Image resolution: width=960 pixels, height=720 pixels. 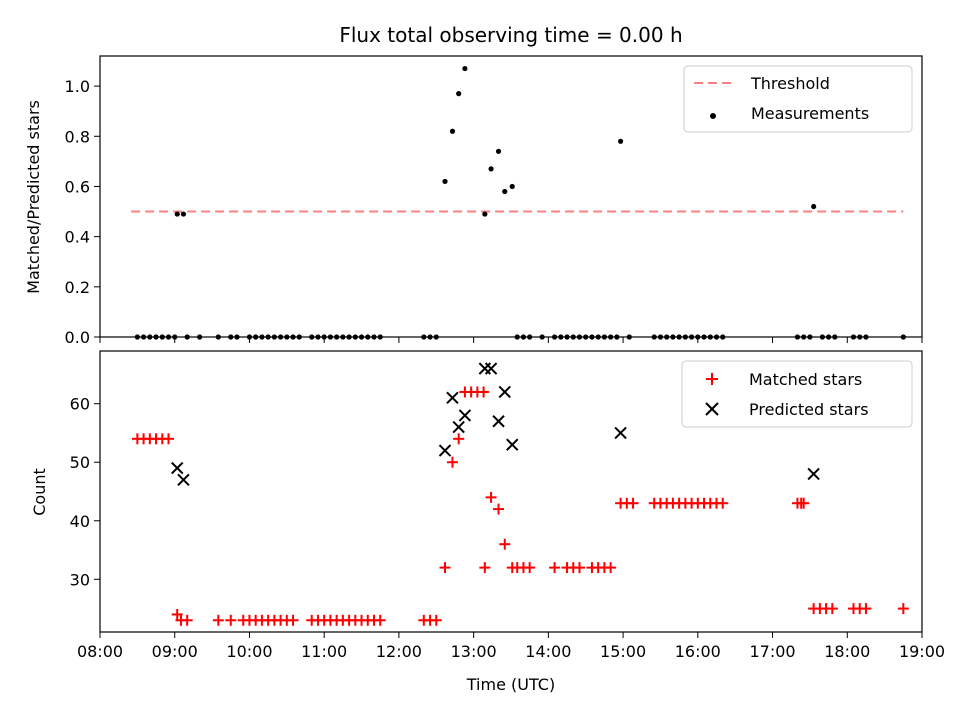 What do you see at coordinates (548, 651) in the screenshot?
I see `x-tick-label: 14:00` at bounding box center [548, 651].